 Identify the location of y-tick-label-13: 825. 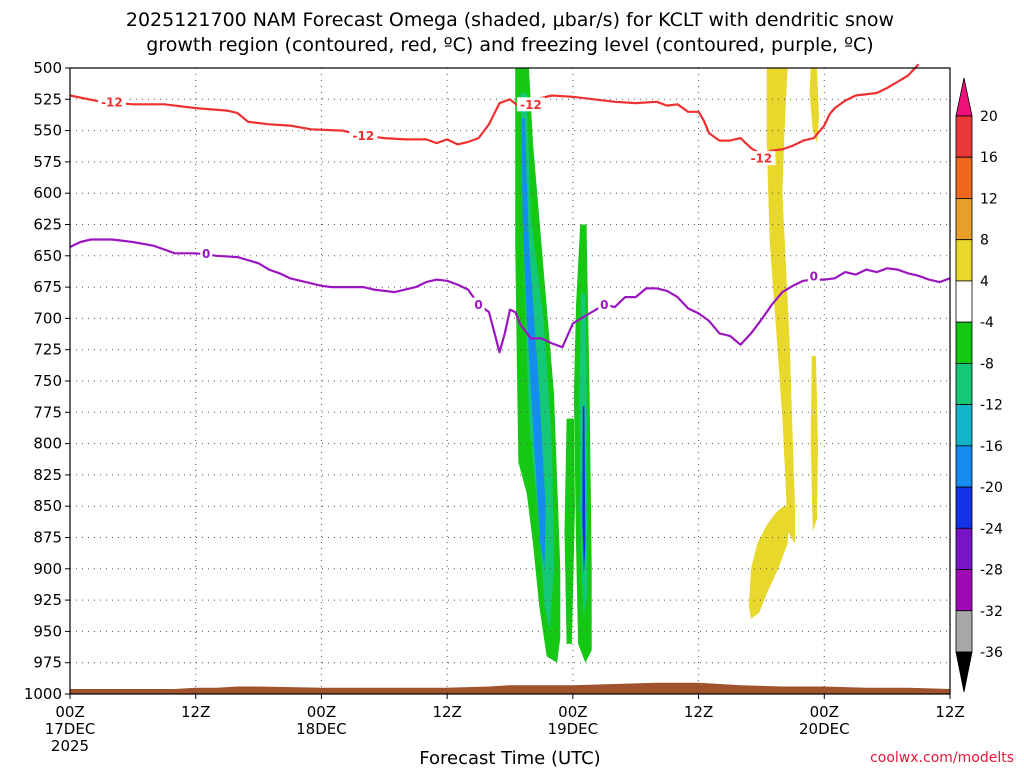
(47, 475).